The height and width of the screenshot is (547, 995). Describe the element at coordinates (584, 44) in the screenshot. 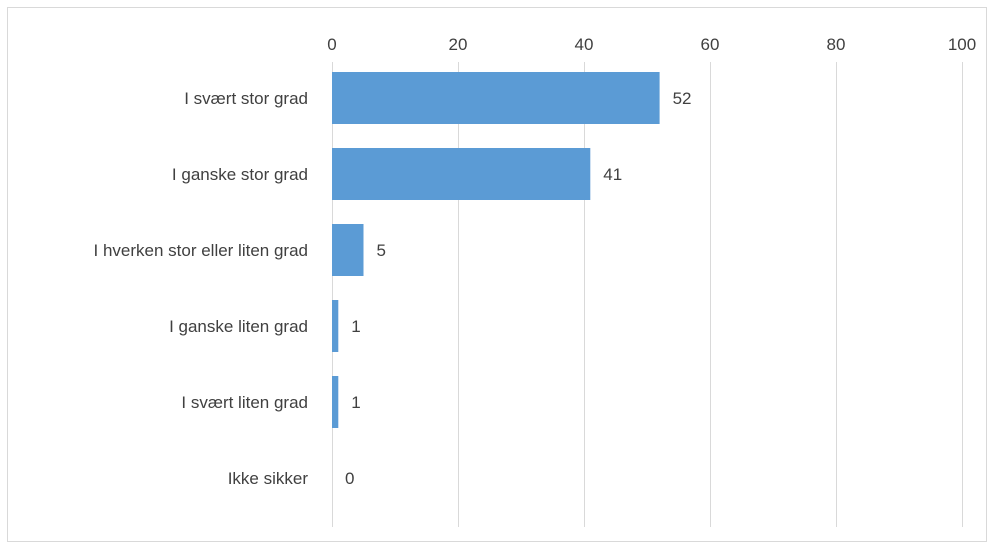

I see `x-tick-label-40: 40` at that location.